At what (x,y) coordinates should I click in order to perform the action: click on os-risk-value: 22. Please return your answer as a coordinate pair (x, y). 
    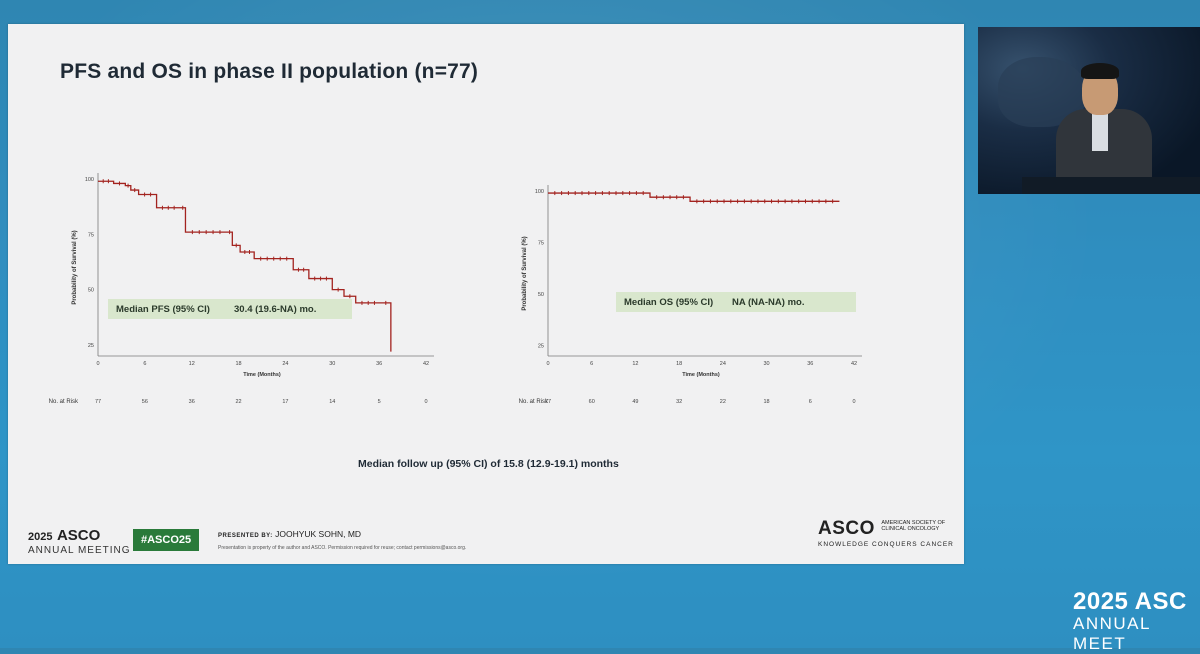
    Looking at the image, I should click on (723, 402).